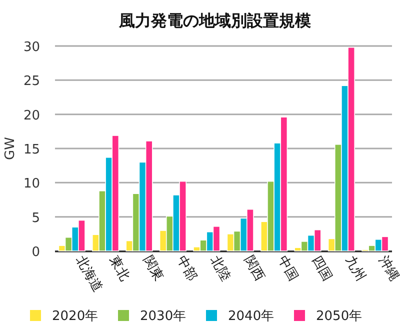  I want to click on y-tick-label: 15, so click(31, 150).